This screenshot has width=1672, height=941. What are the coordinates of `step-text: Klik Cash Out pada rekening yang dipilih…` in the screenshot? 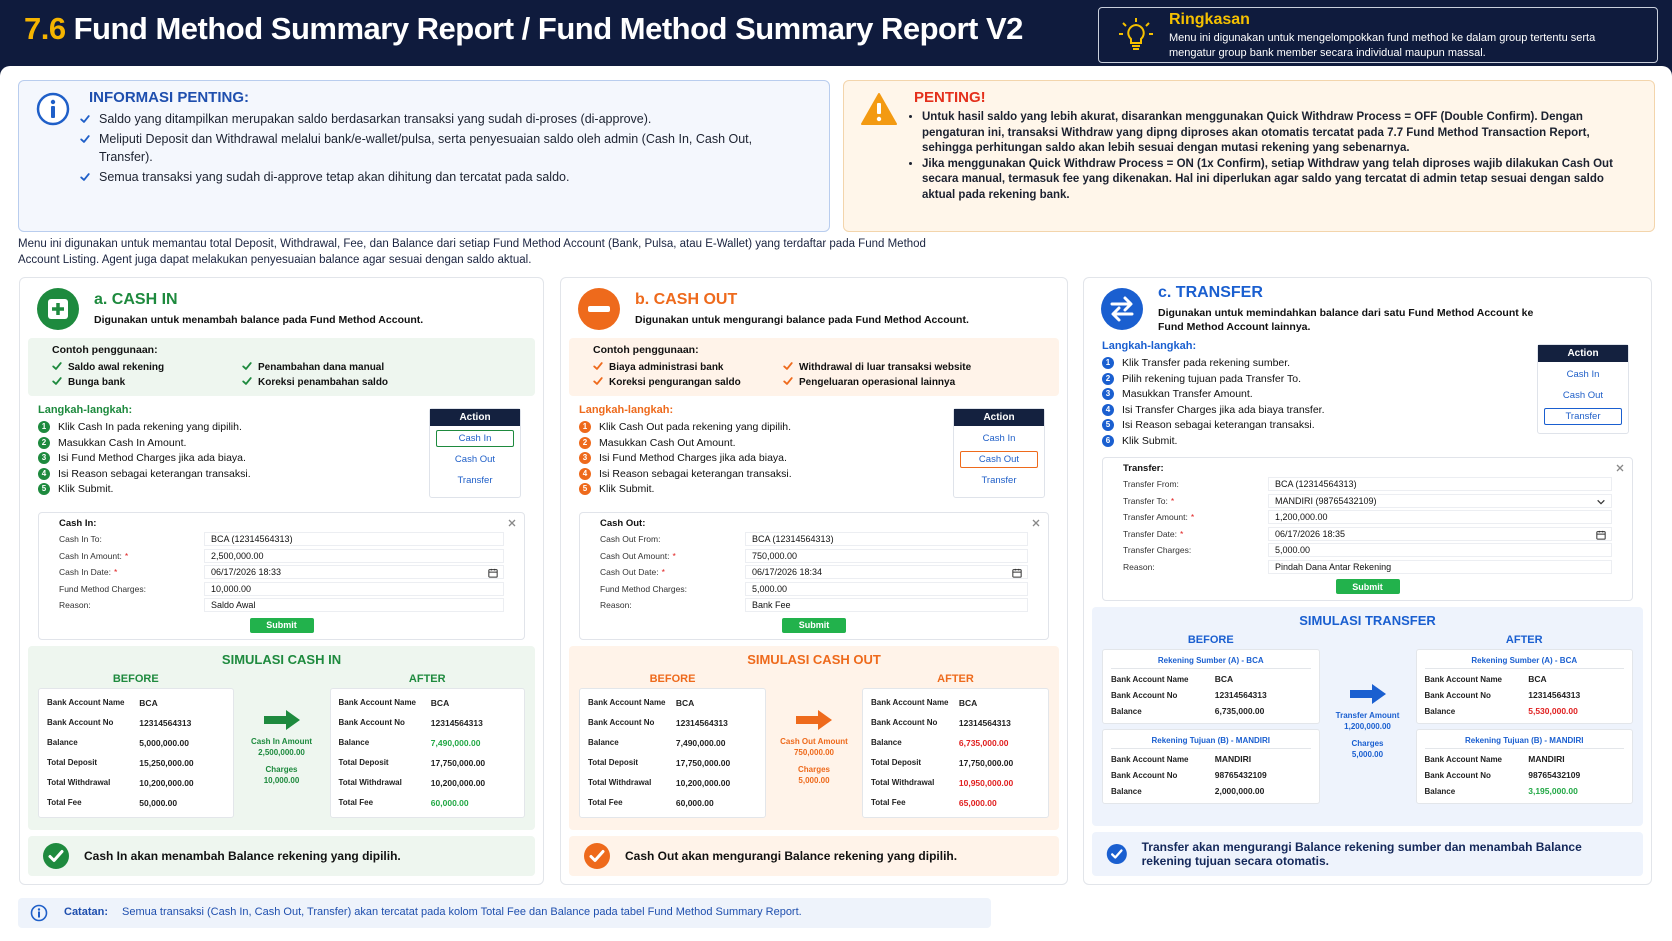 It's located at (695, 427).